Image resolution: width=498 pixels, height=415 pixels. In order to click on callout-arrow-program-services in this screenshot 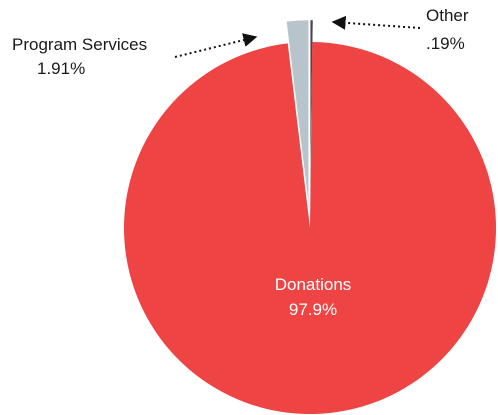, I will do `click(216, 45)`.